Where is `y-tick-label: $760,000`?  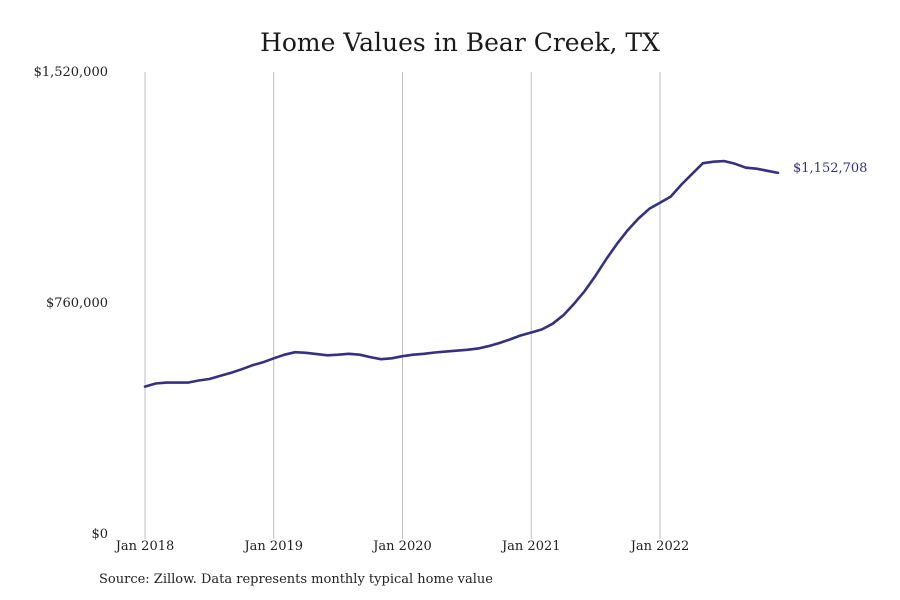
y-tick-label: $760,000 is located at coordinates (77, 303).